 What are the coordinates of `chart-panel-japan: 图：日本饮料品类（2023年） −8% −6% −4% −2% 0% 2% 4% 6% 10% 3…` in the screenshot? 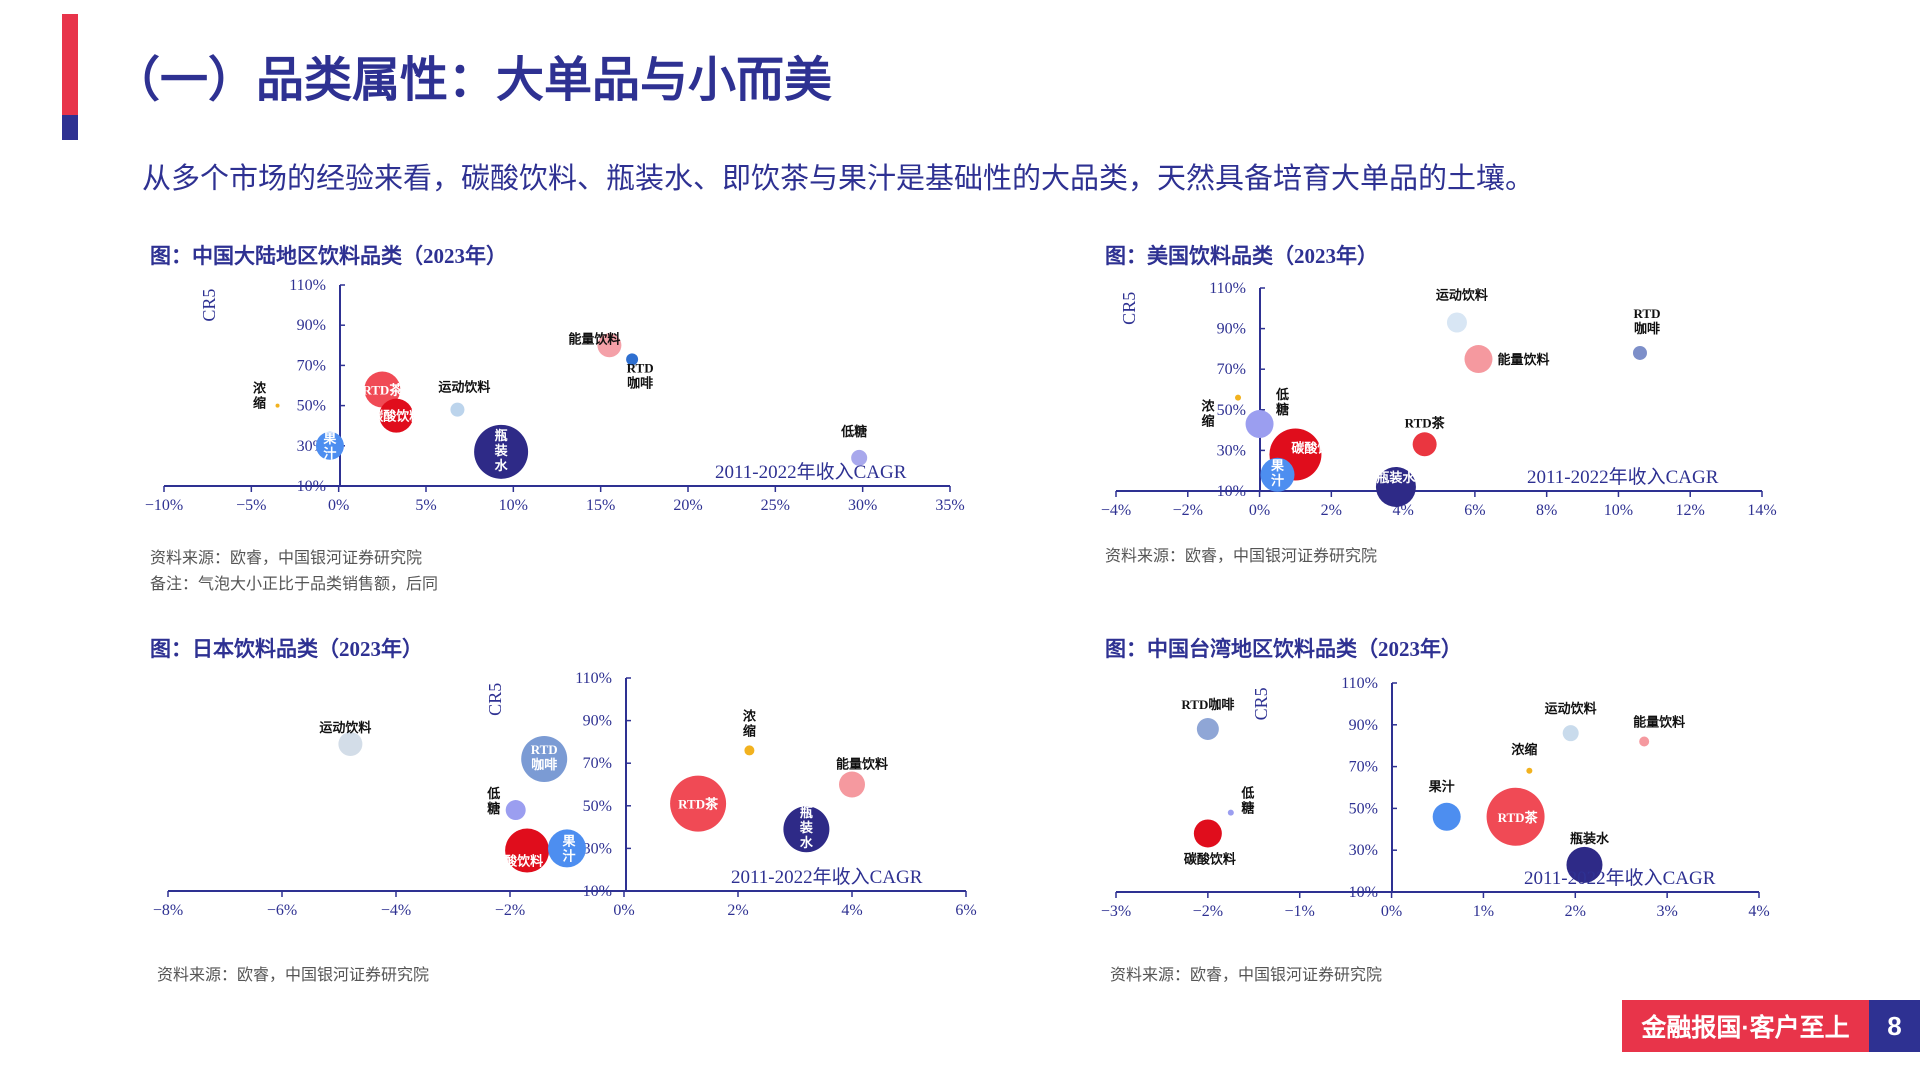 It's located at (580, 808).